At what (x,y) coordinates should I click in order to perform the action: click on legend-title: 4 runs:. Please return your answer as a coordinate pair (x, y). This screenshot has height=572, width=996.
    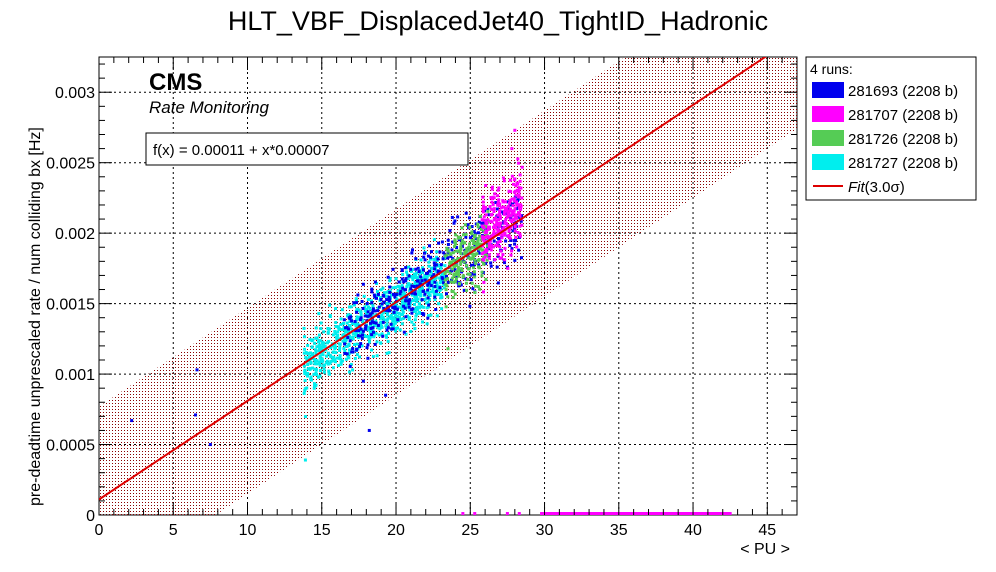
    Looking at the image, I should click on (831, 69).